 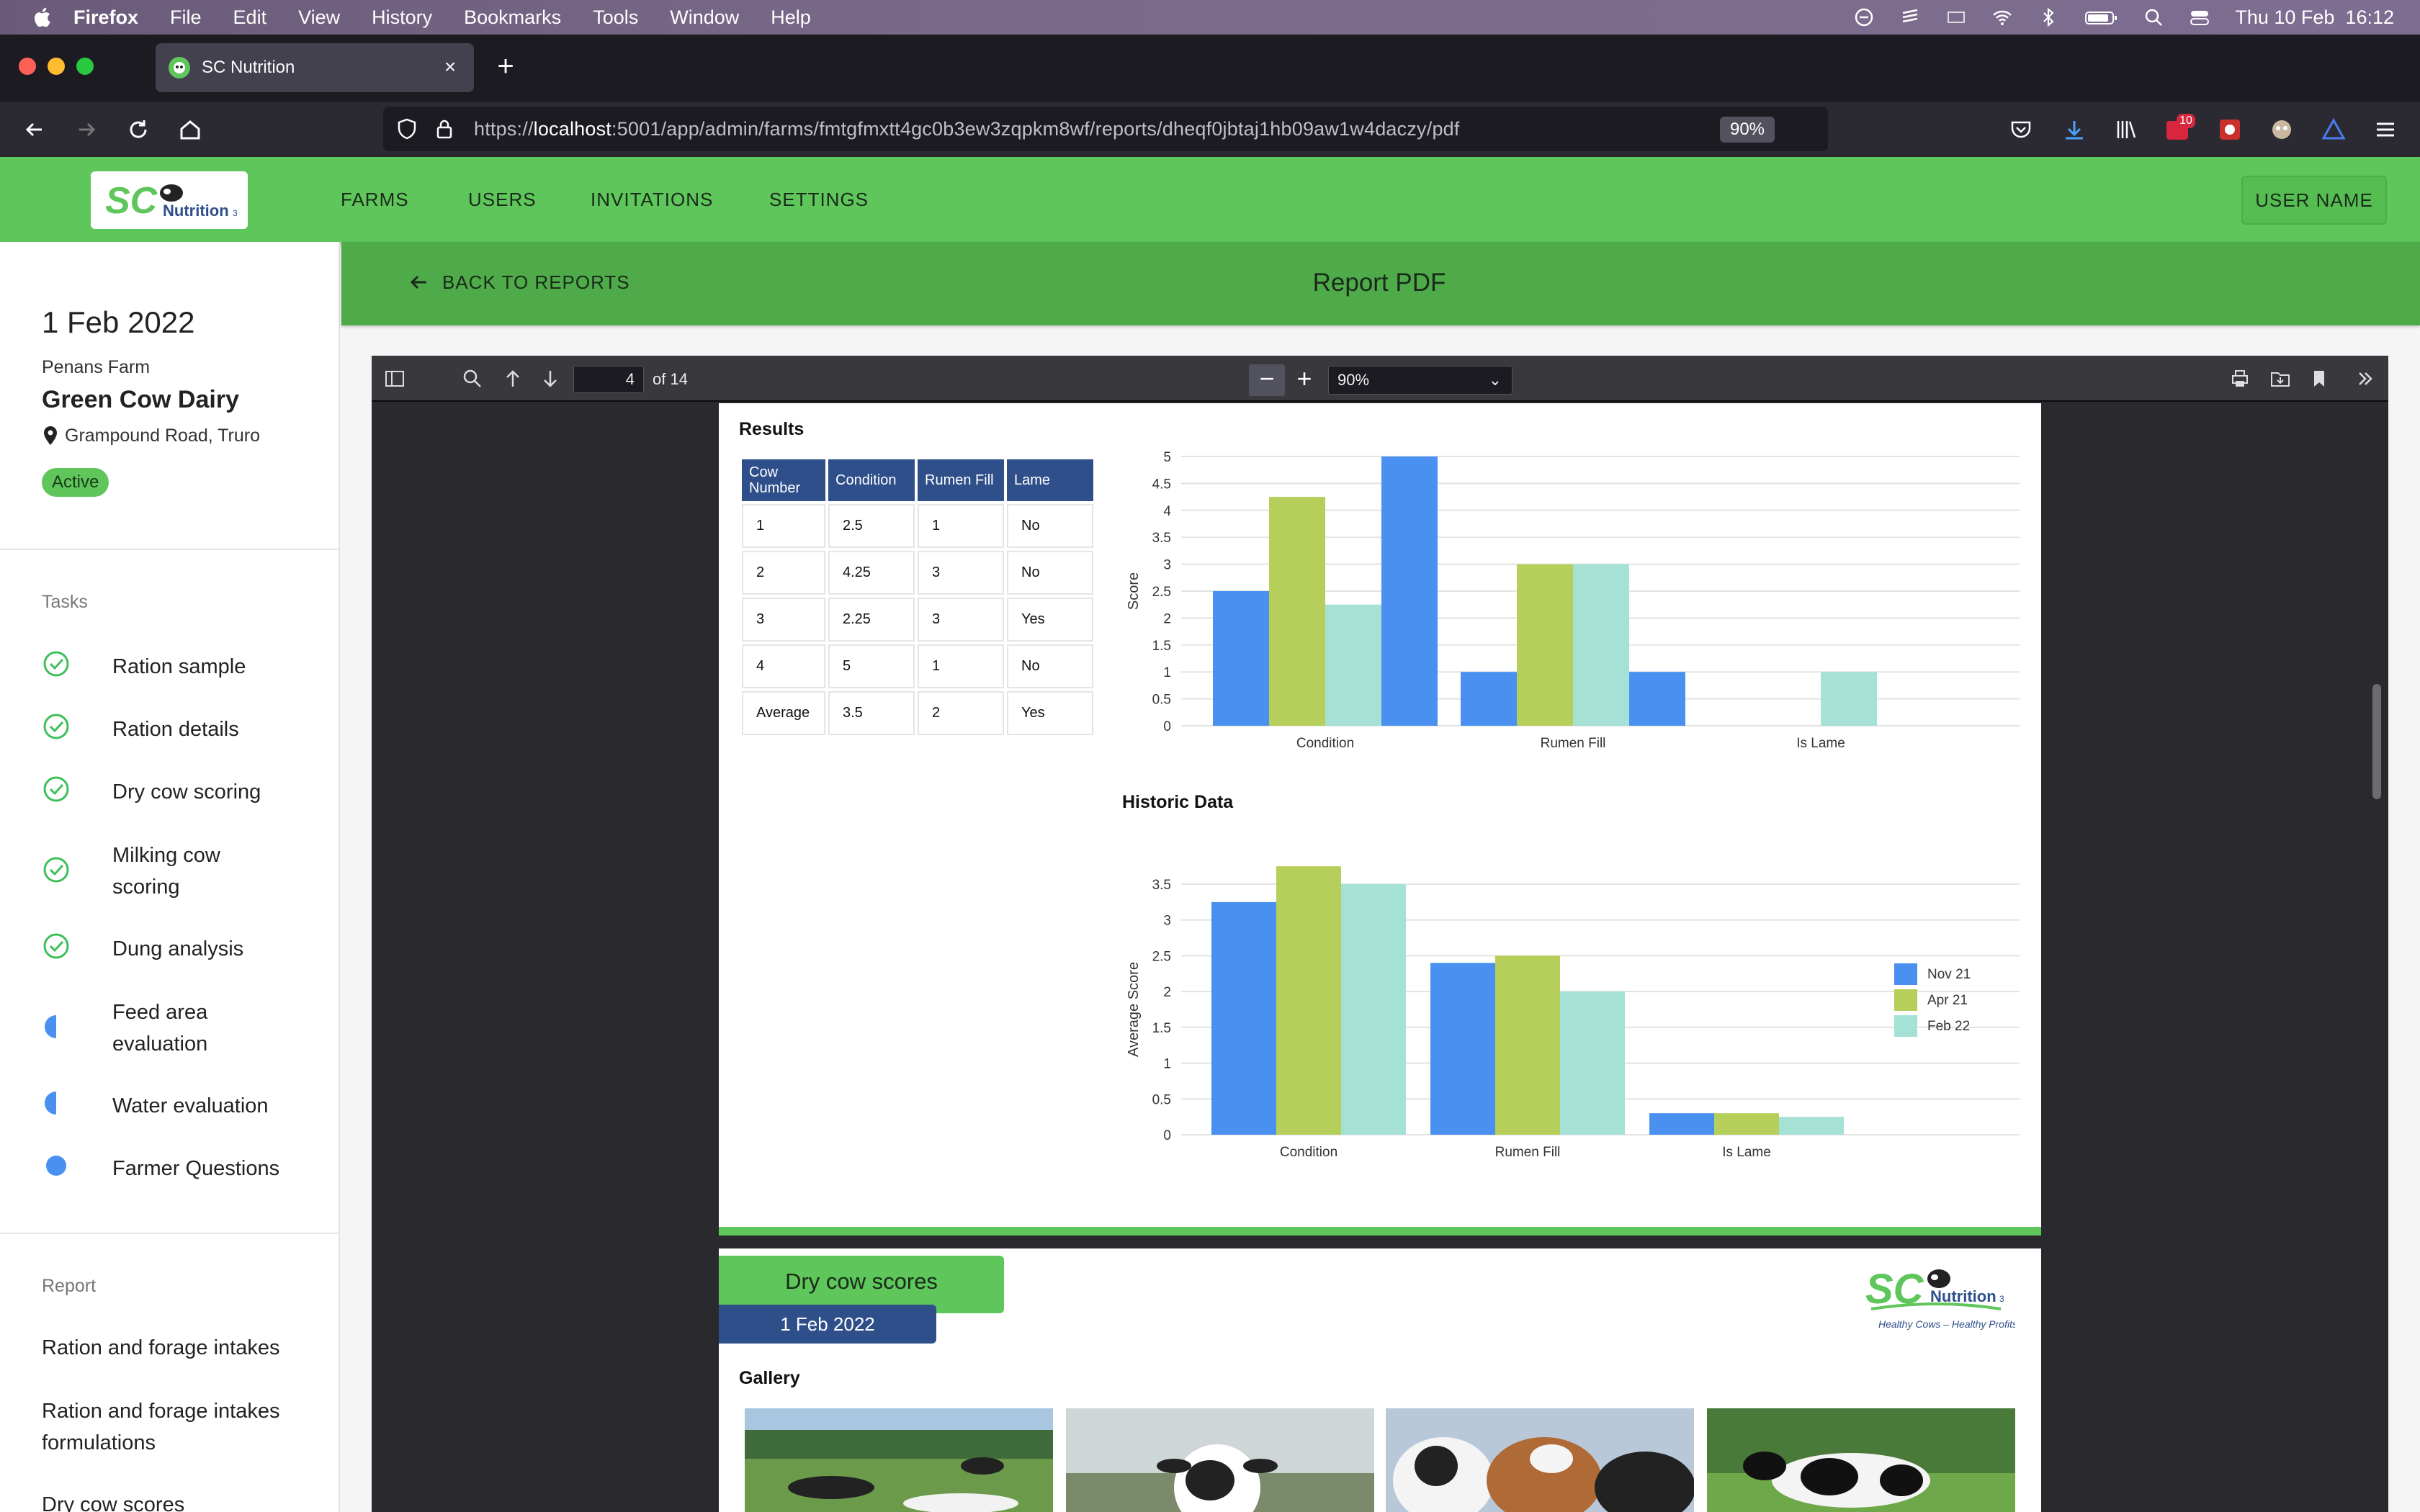 I want to click on report-item-ration-forage-formulations: Ration and forage intakes formulations, so click(x=161, y=1427).